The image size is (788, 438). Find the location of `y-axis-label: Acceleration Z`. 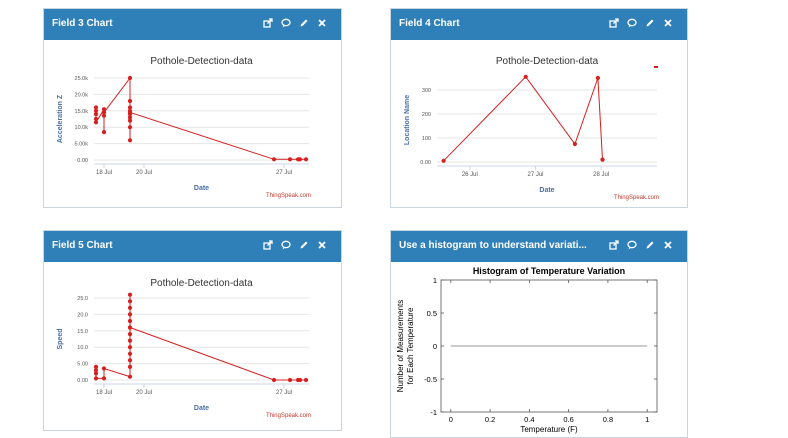

y-axis-label: Acceleration Z is located at coordinates (60, 118).